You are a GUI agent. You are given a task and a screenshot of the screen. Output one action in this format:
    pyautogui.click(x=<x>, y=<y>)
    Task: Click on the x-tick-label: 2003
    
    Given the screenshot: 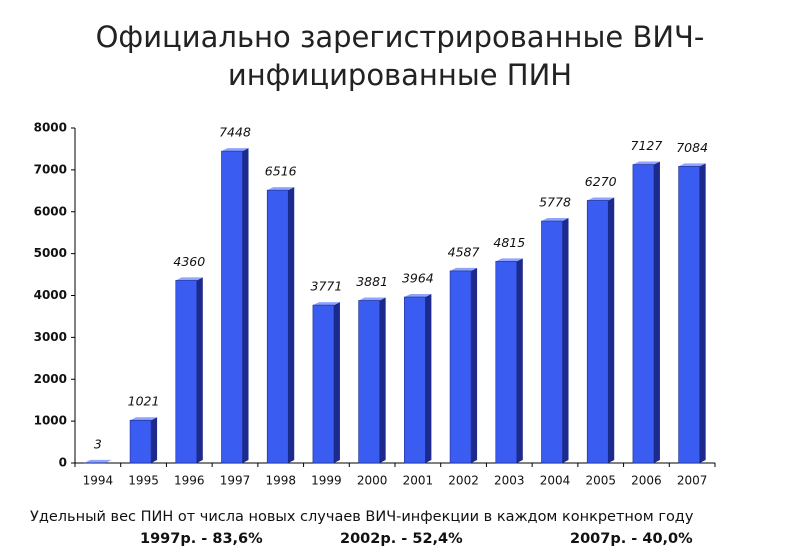 What is the action you would take?
    pyautogui.click(x=509, y=481)
    